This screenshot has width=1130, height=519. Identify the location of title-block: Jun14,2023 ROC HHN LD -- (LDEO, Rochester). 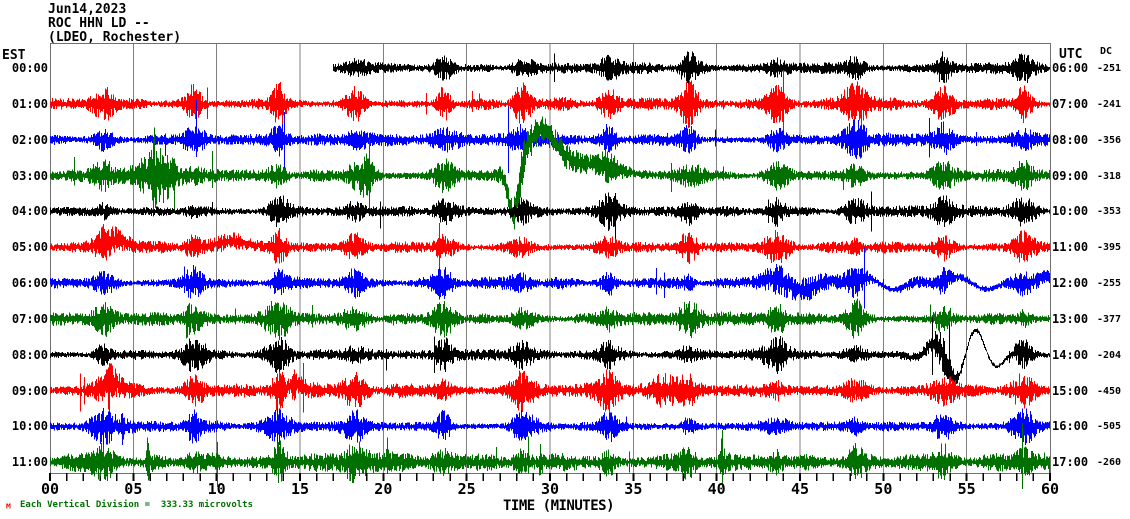
(114, 24).